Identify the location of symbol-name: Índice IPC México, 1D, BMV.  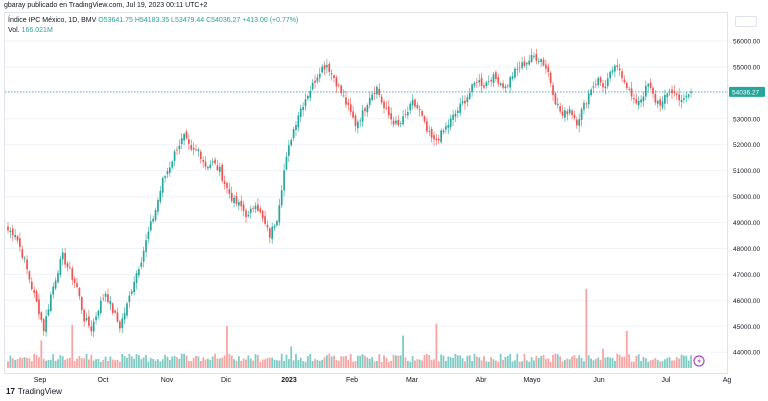
(52, 20).